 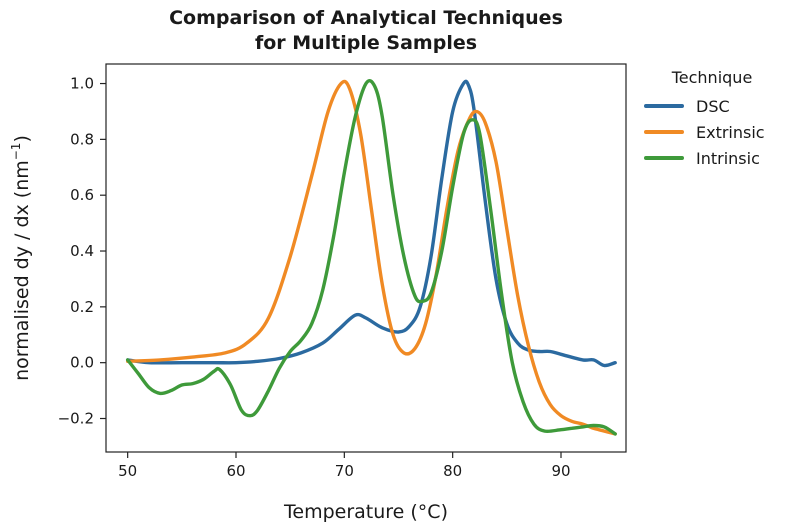 I want to click on y-tick-label: 1.0, so click(x=82, y=84).